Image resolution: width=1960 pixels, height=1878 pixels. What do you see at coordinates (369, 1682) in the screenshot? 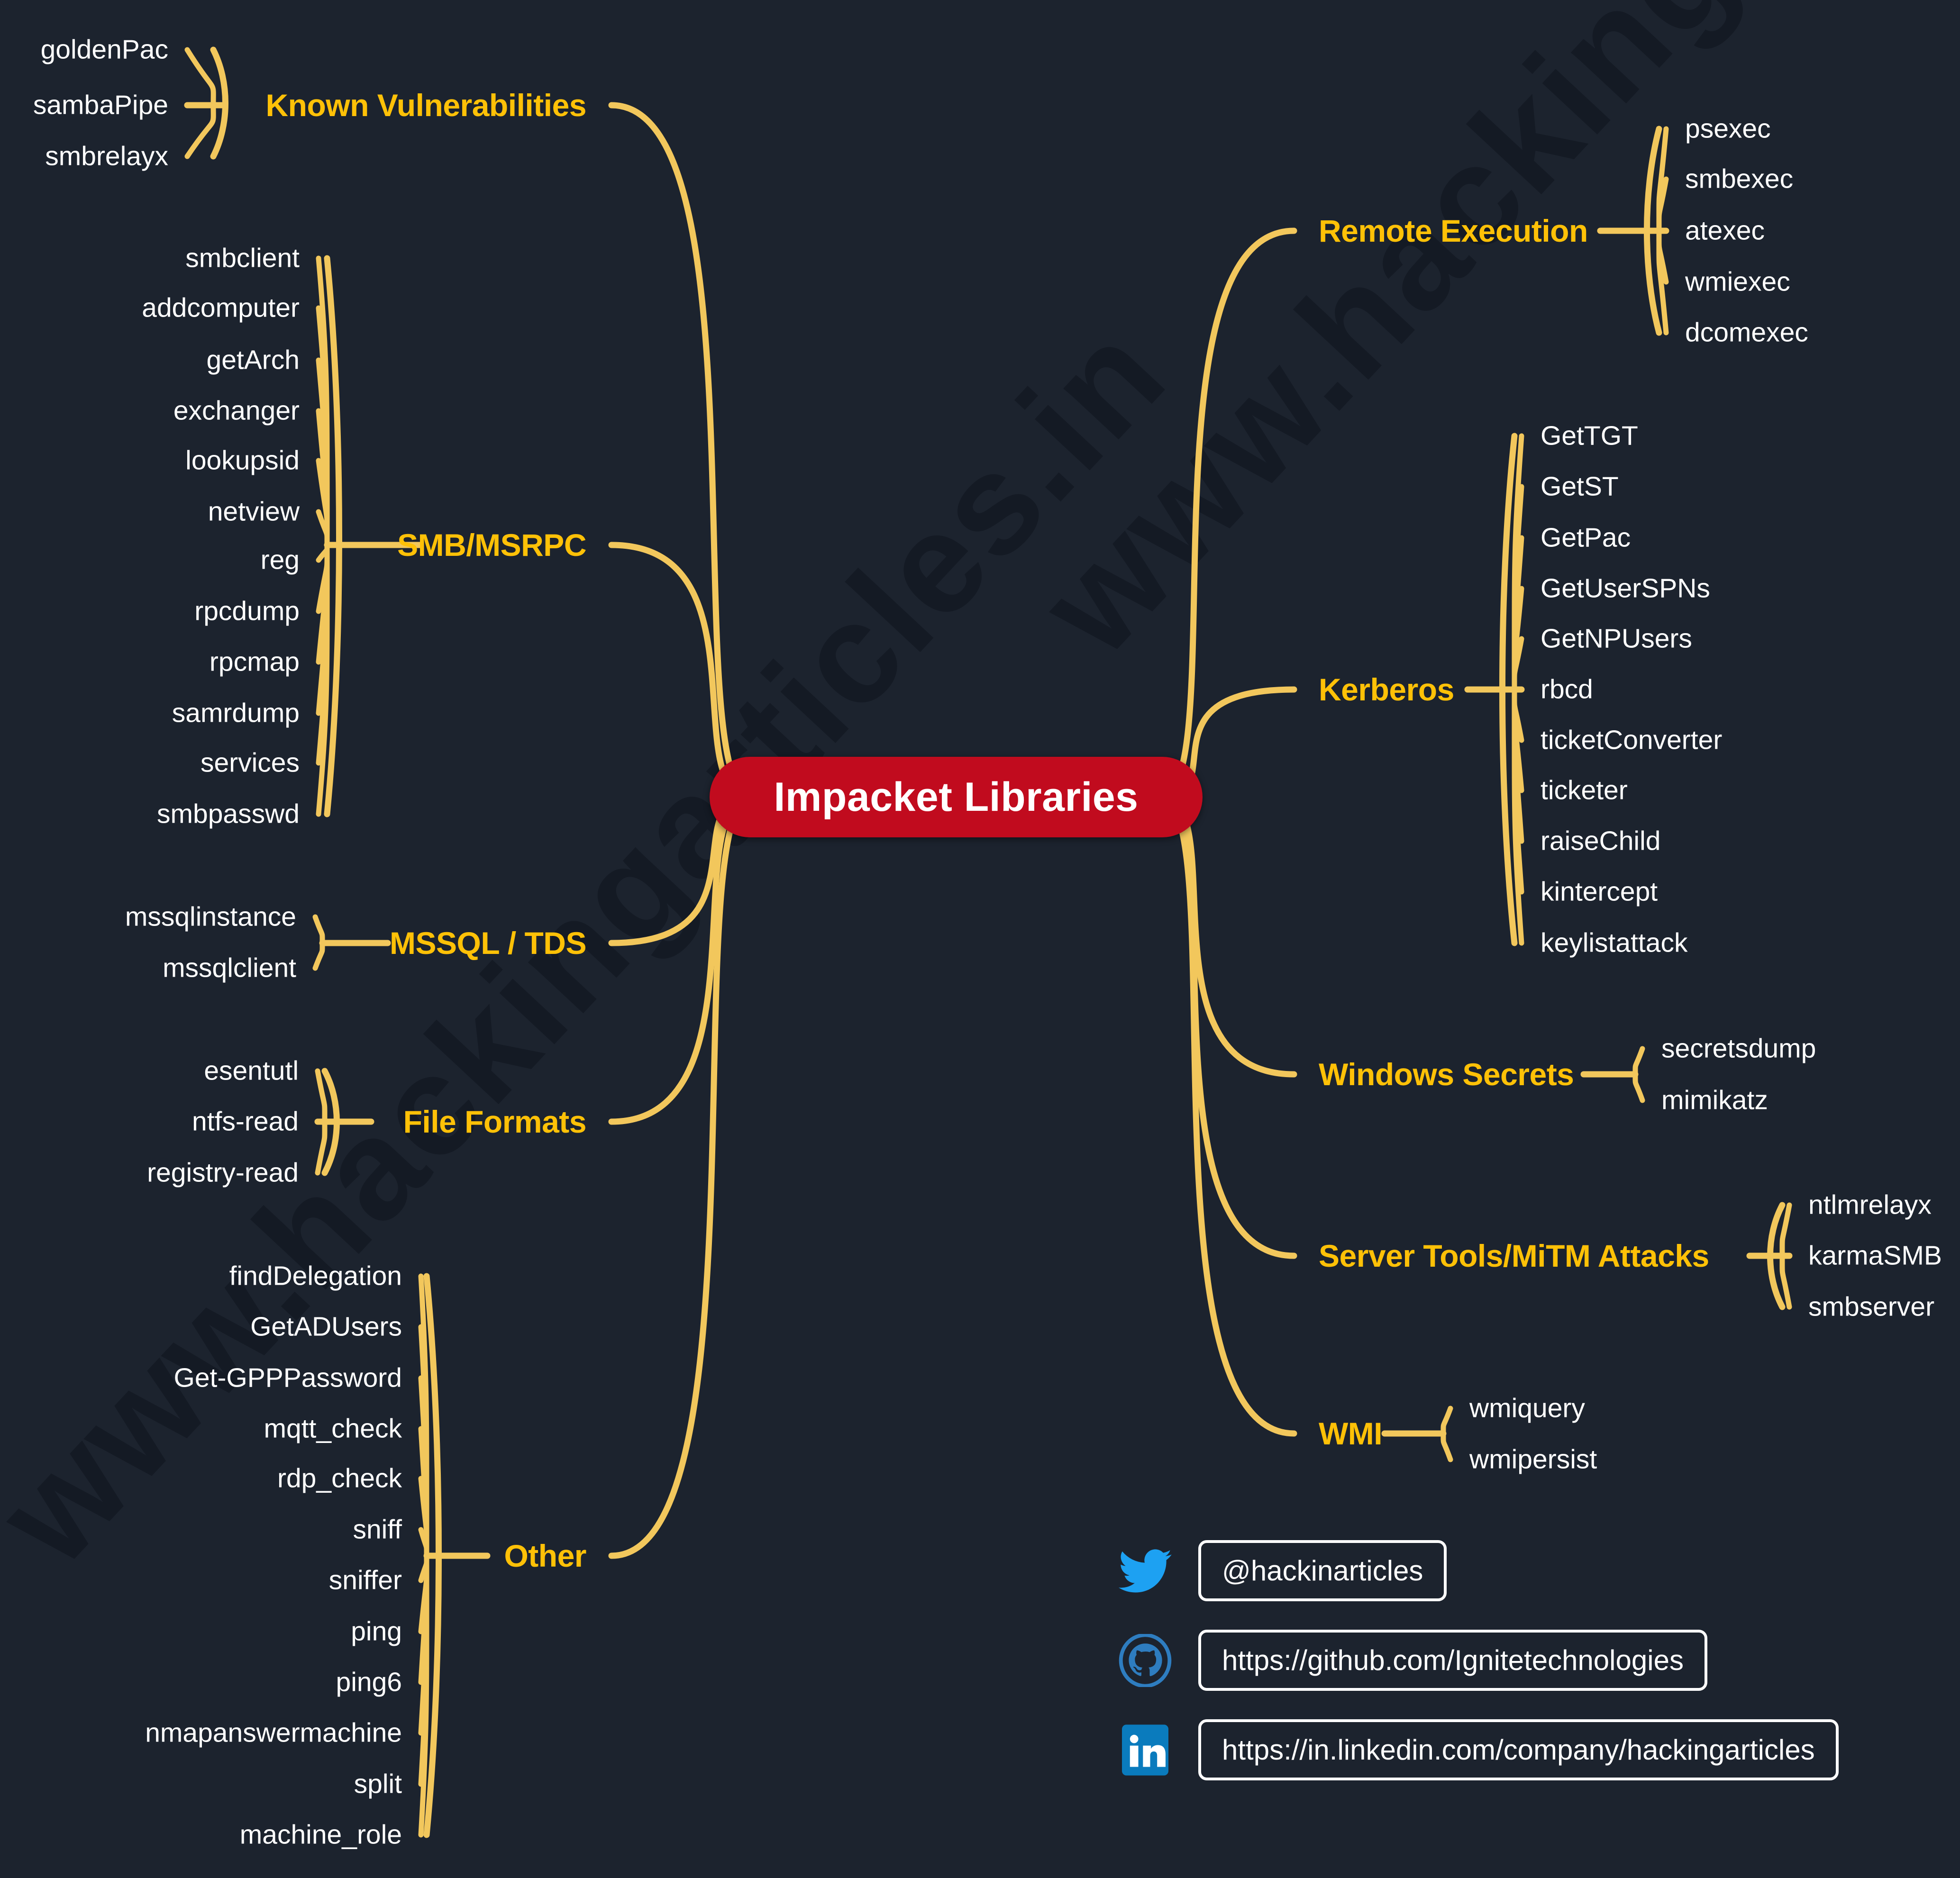
I see `leaf-other-8: ping6` at bounding box center [369, 1682].